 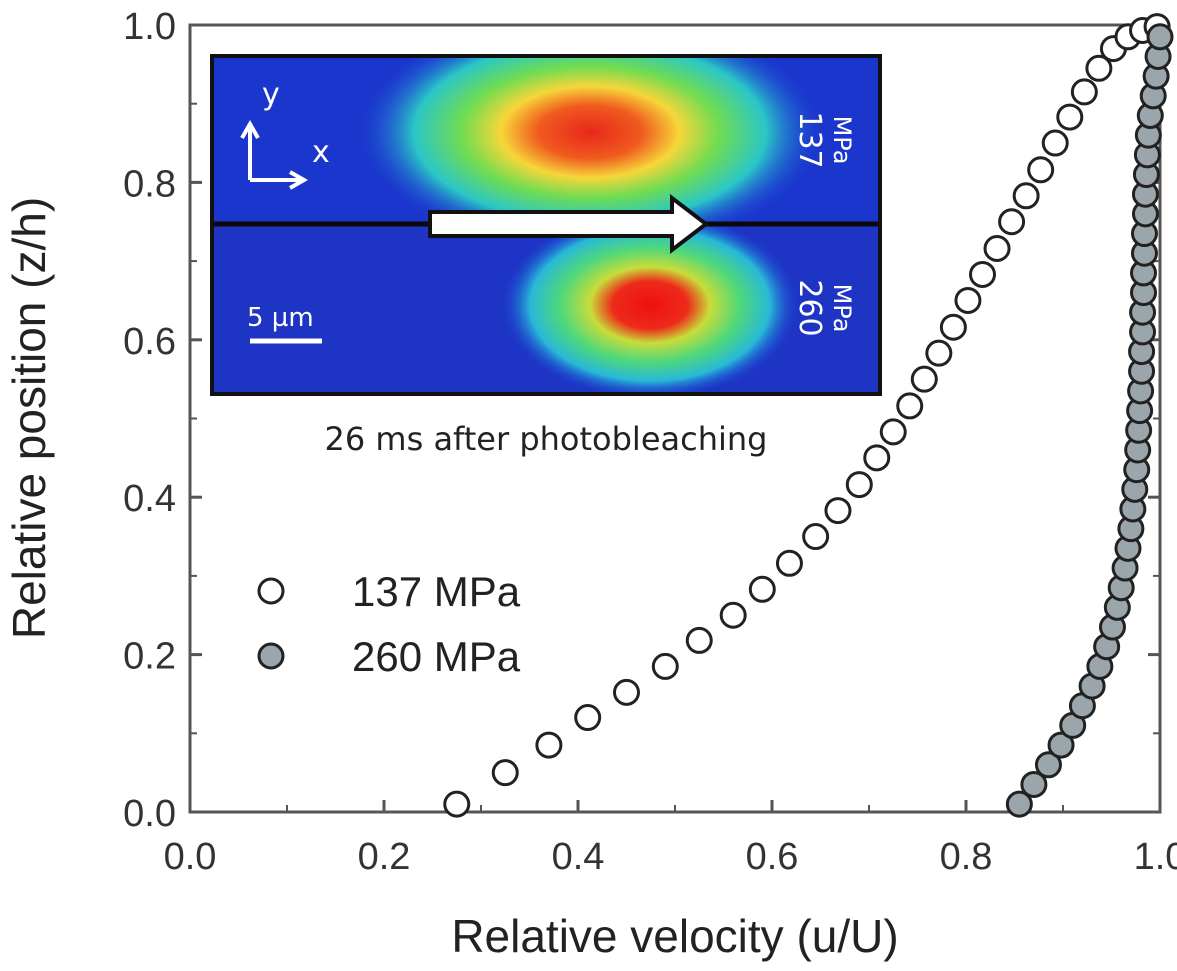 What do you see at coordinates (149, 184) in the screenshot?
I see `y-tick-label: 0.8` at bounding box center [149, 184].